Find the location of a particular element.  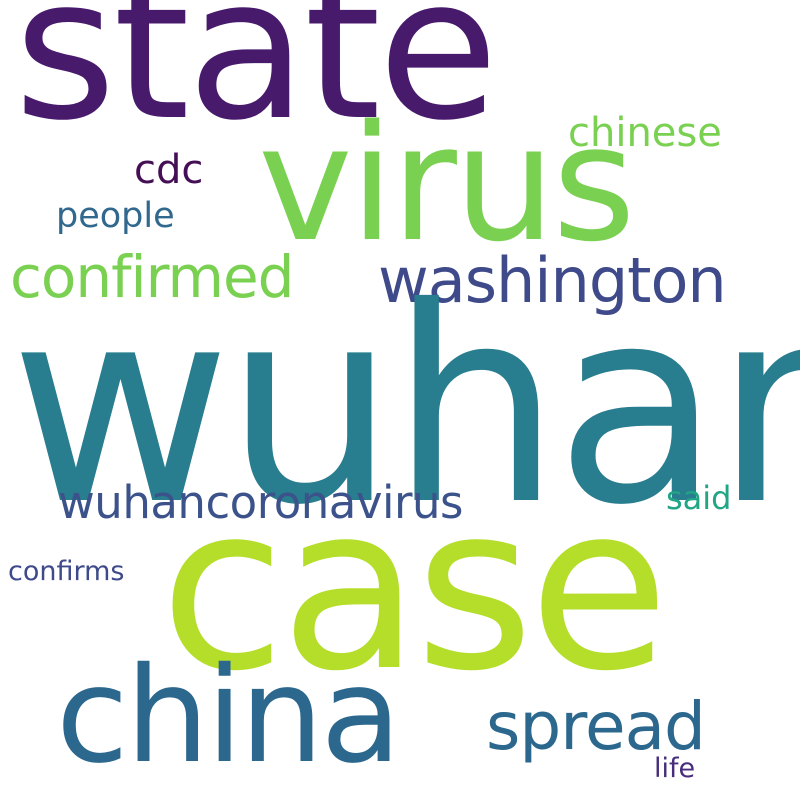

word-said: said is located at coordinates (699, 498).